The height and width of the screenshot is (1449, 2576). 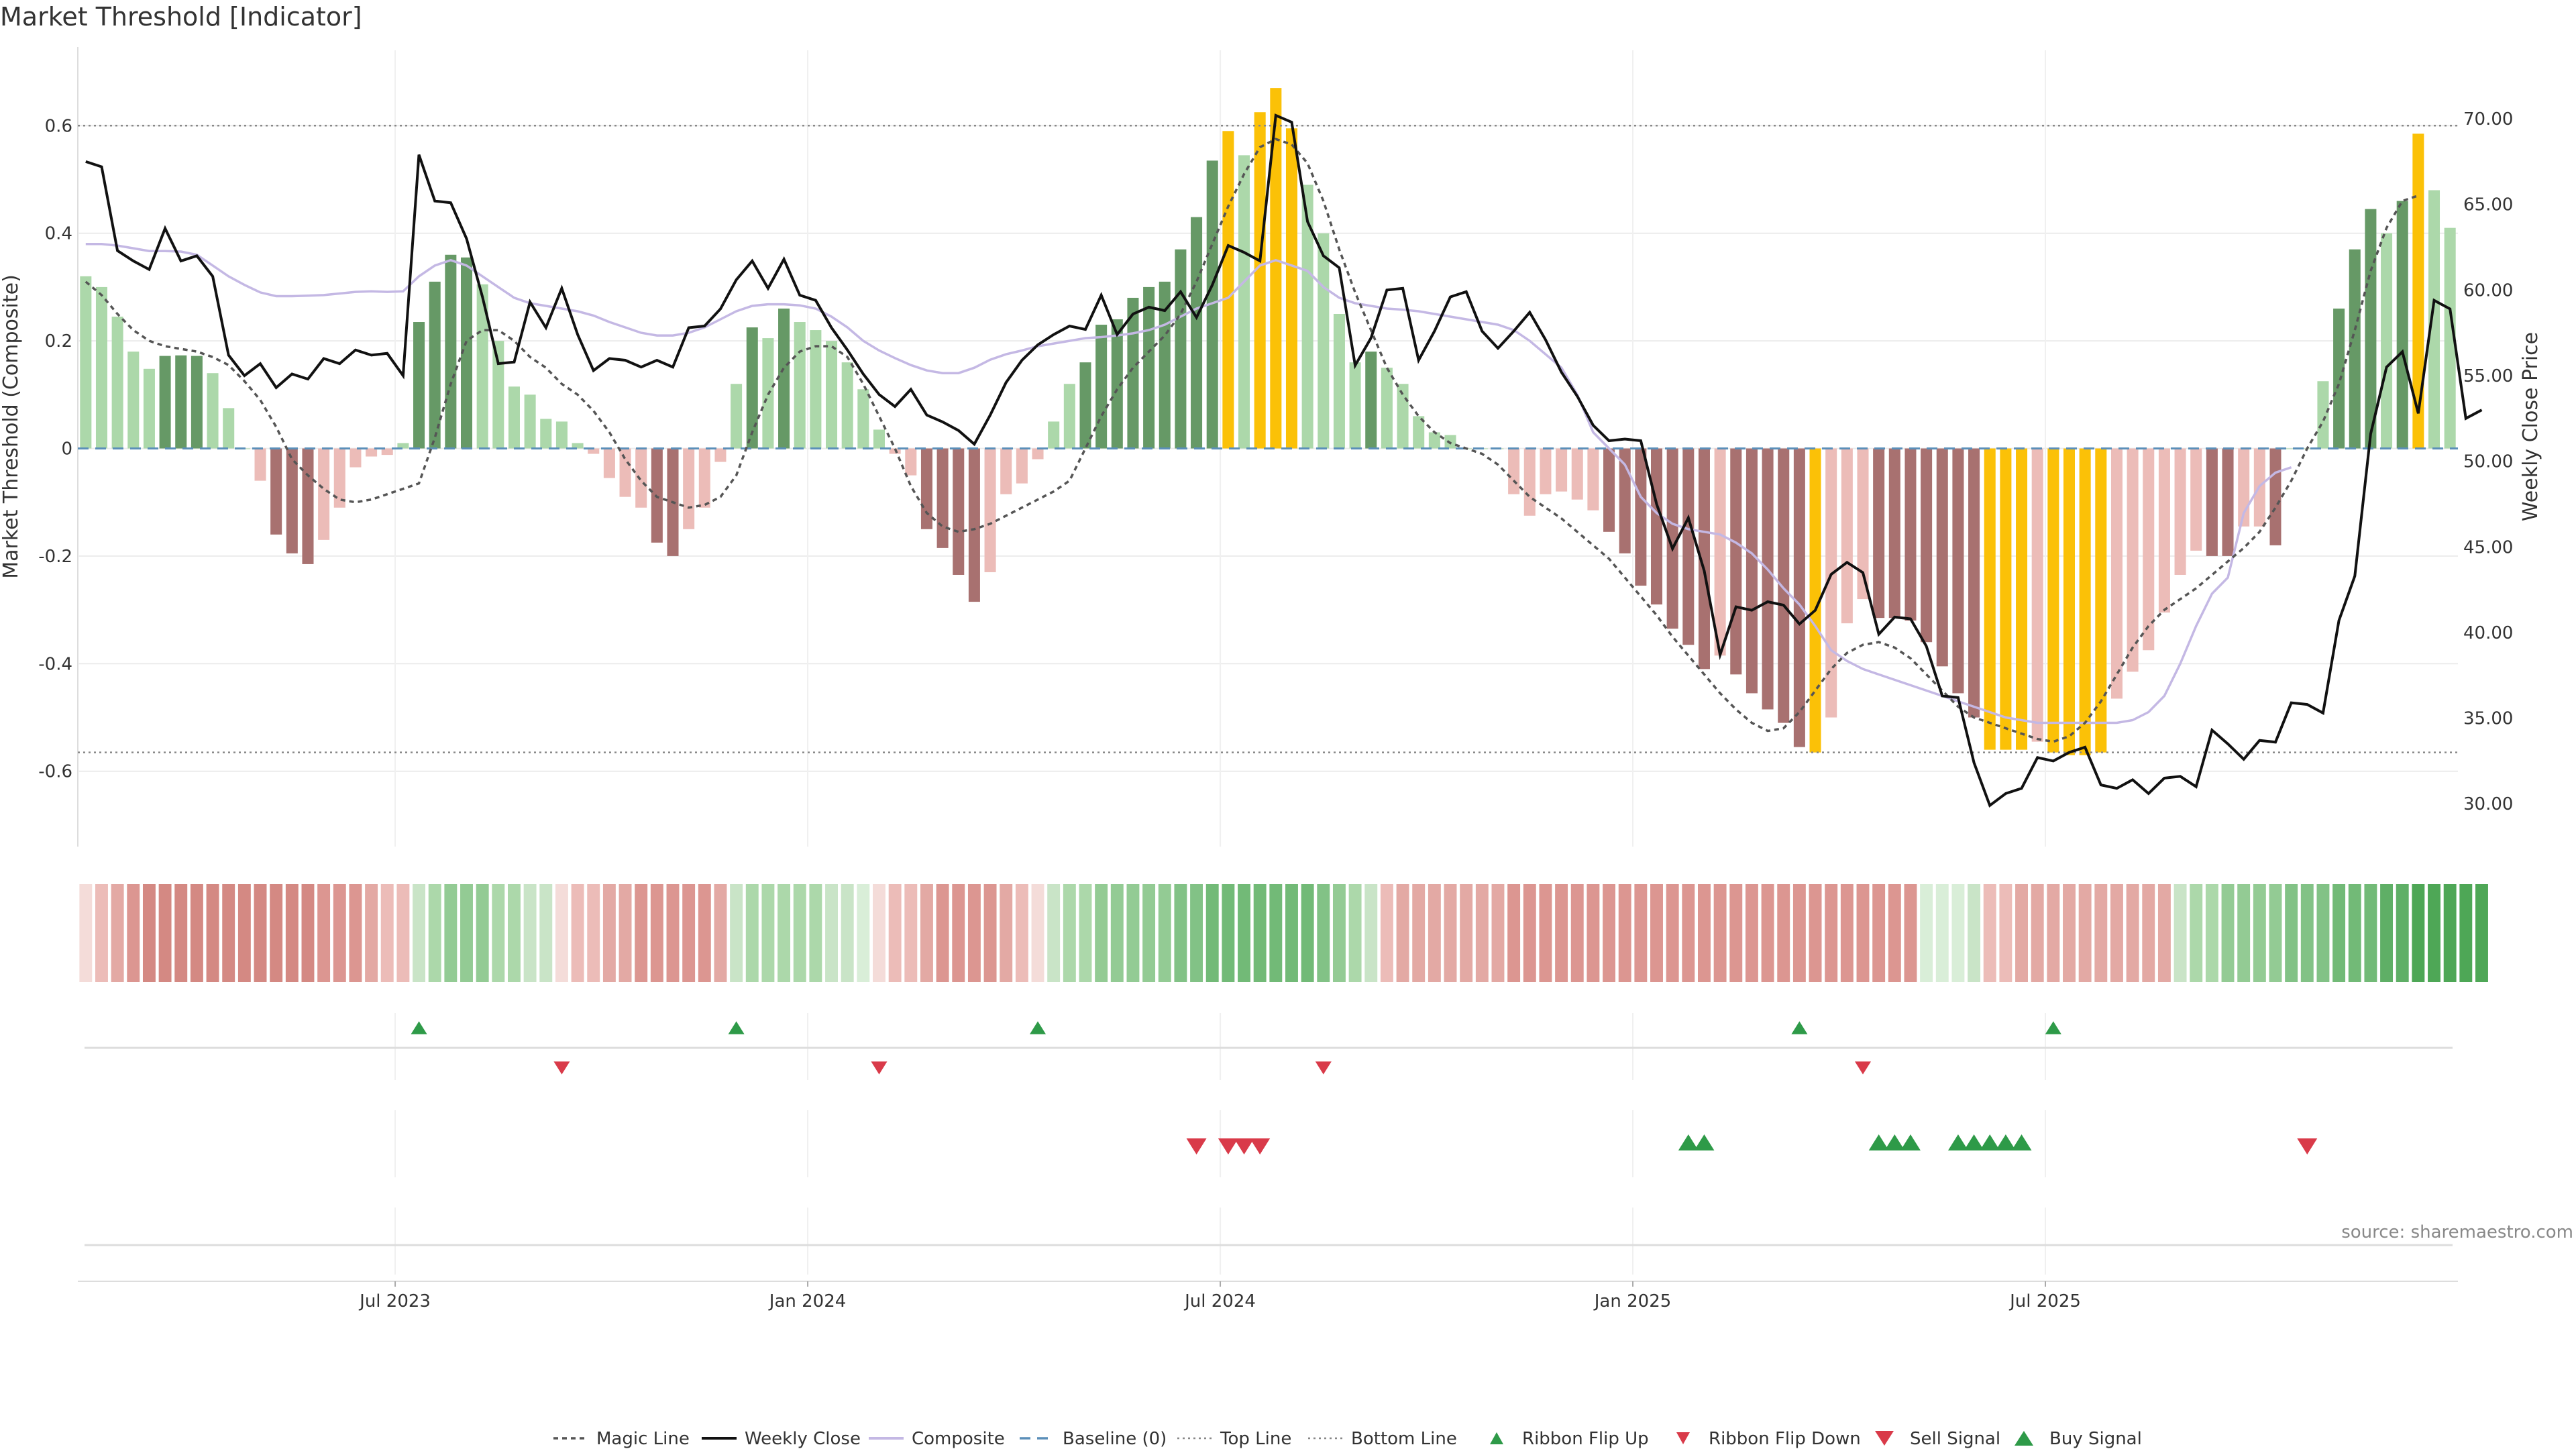 What do you see at coordinates (55, 772) in the screenshot?
I see `left-tick-label: -0.6` at bounding box center [55, 772].